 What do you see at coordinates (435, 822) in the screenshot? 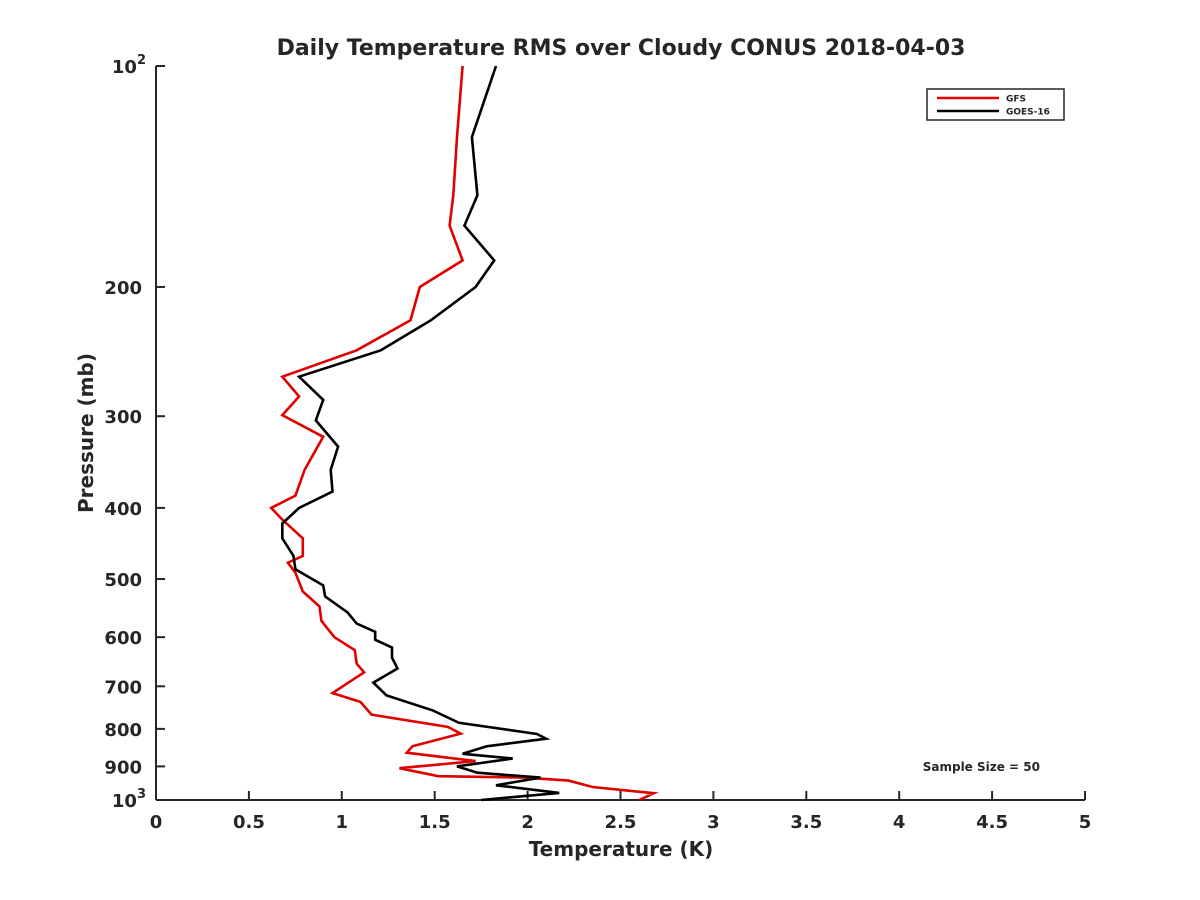
I see `x-tick-label: 1.5` at bounding box center [435, 822].